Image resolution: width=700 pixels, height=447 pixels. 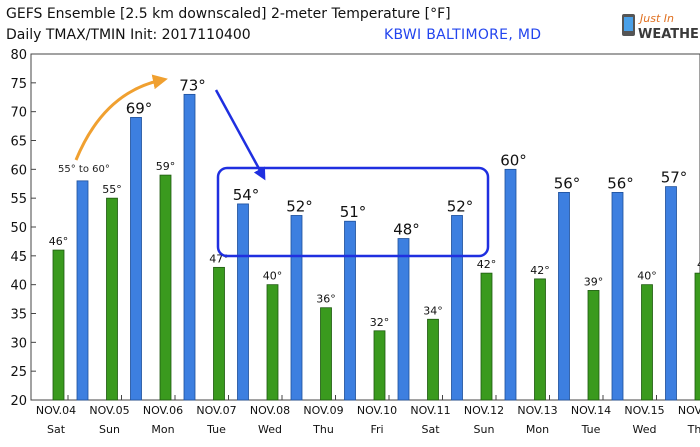 What do you see at coordinates (594, 281) in the screenshot?
I see `tmin-label: 39°` at bounding box center [594, 281].